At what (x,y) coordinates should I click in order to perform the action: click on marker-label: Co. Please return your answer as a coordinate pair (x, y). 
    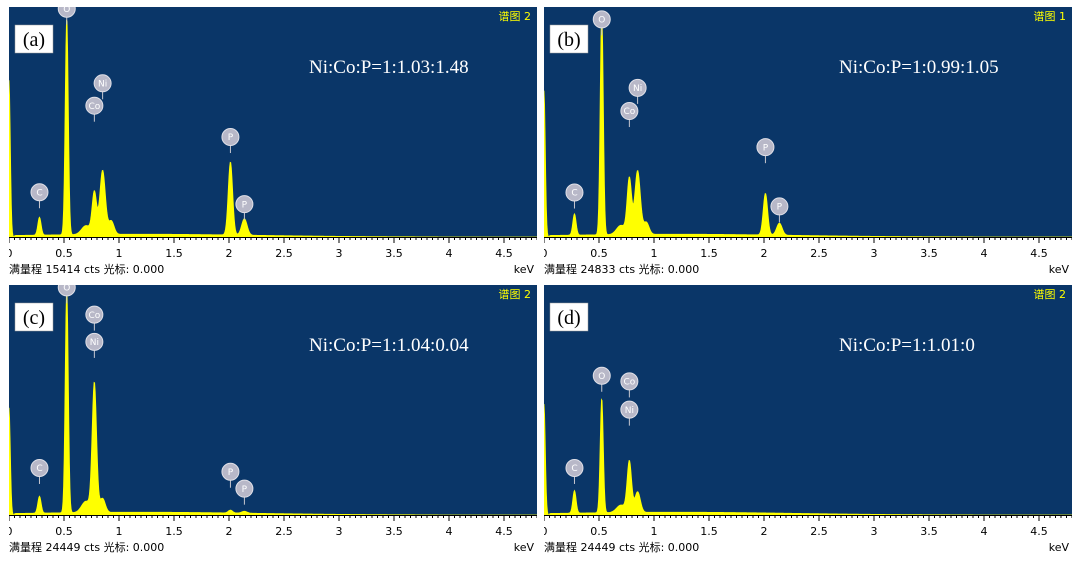
    Looking at the image, I should click on (94, 316).